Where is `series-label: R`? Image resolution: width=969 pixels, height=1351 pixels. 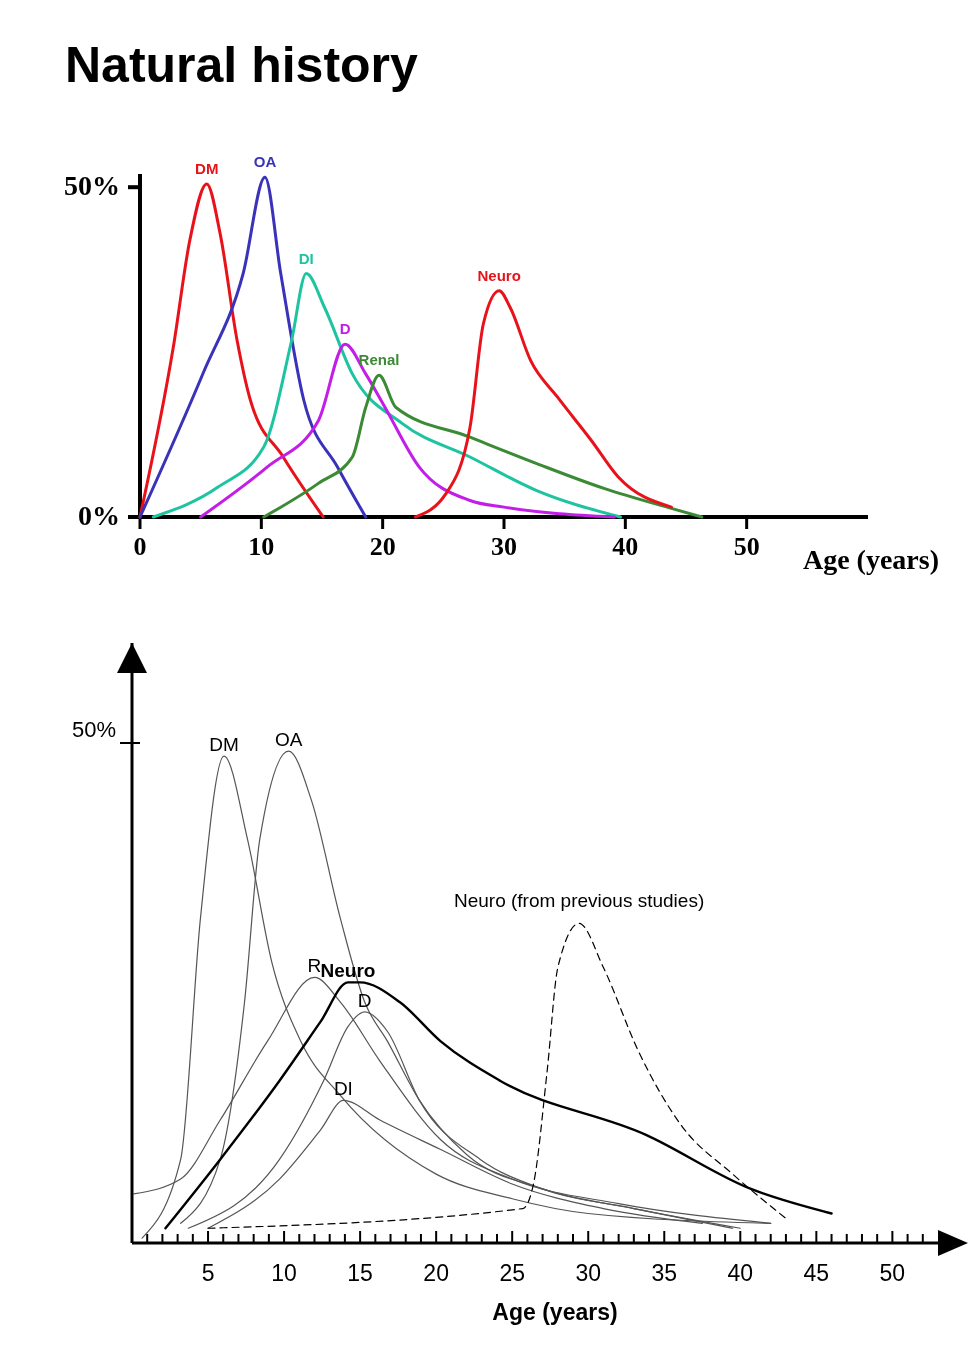
series-label: R is located at coordinates (314, 966).